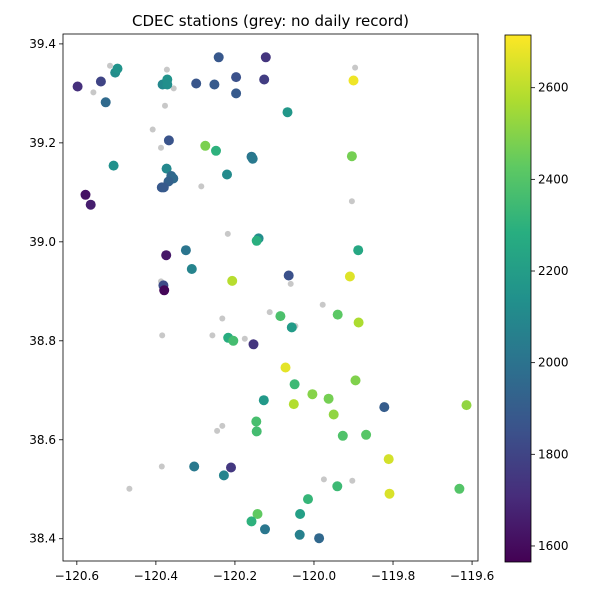 This screenshot has width=600, height=600. What do you see at coordinates (235, 576) in the screenshot?
I see `x-tick-label: −120.2` at bounding box center [235, 576].